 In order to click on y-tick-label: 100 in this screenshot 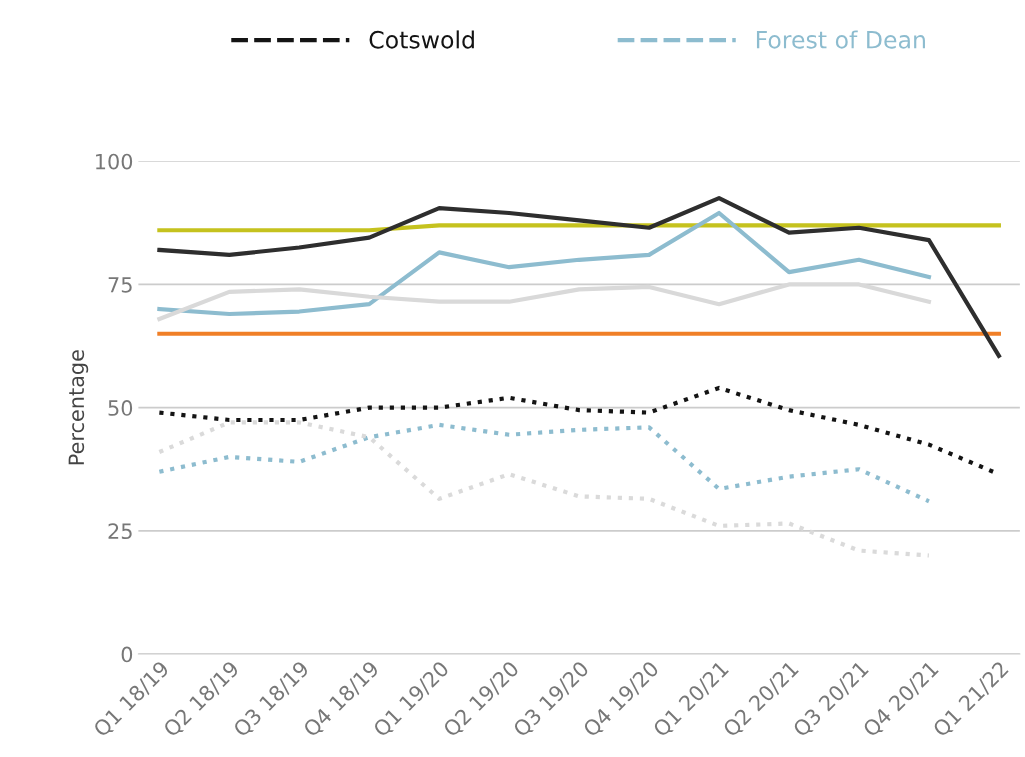, I will do `click(114, 161)`.